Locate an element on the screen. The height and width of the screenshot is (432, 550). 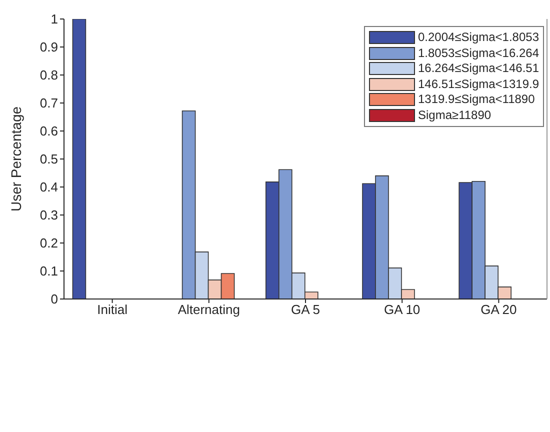
x-tick-label: GA 10 is located at coordinates (402, 310).